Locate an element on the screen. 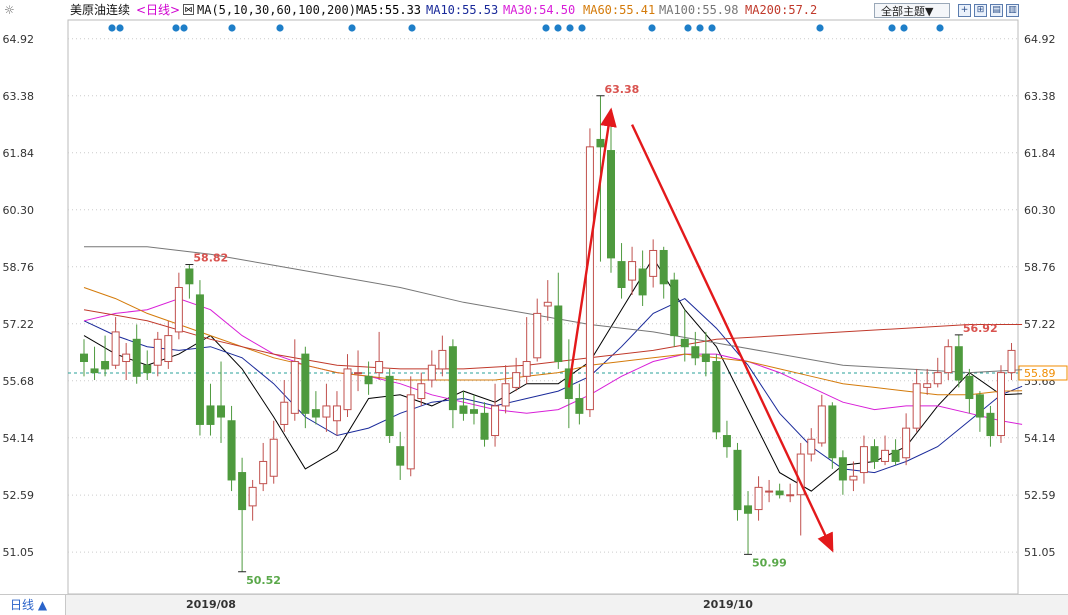  period-tab: 日线 ▲ is located at coordinates (33, 605).